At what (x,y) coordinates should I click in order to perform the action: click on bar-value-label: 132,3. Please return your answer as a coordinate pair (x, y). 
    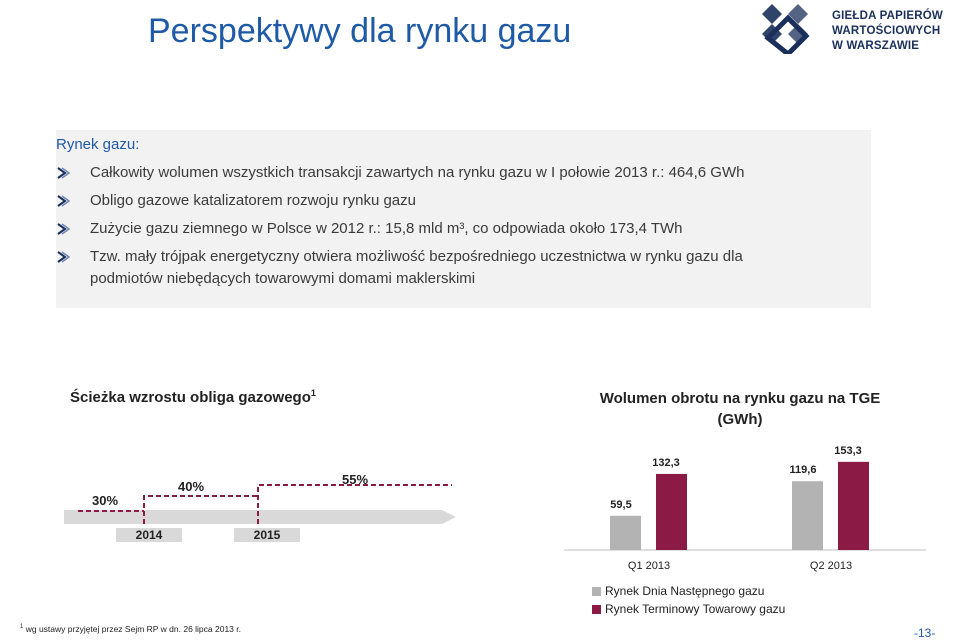
    Looking at the image, I should click on (666, 463).